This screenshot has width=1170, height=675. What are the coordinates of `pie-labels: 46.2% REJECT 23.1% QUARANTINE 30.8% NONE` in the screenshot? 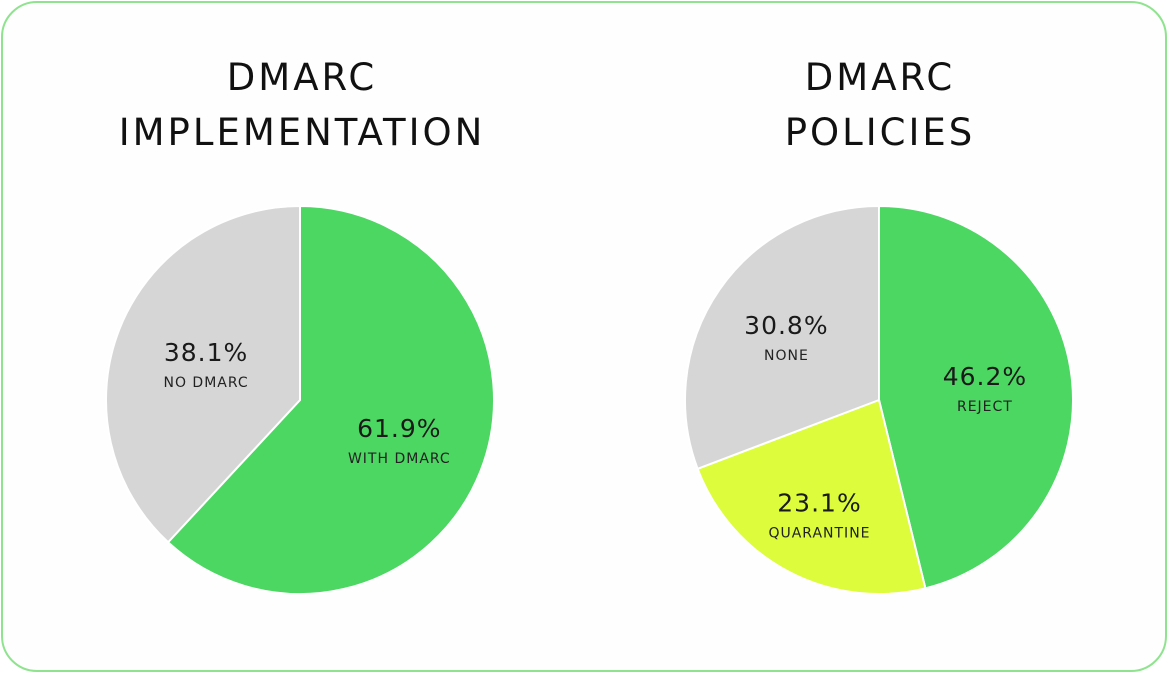 It's located at (885, 426).